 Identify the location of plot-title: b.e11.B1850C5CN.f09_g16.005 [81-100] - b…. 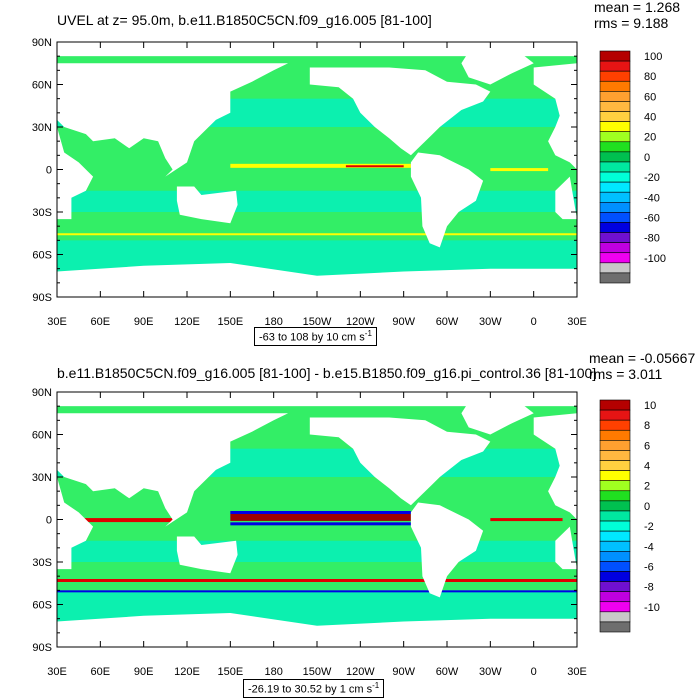
(327, 373).